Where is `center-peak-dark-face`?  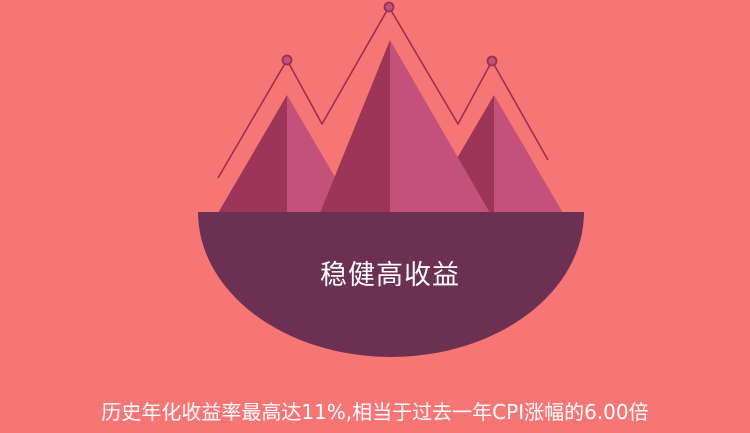 center-peak-dark-face is located at coordinates (355, 126).